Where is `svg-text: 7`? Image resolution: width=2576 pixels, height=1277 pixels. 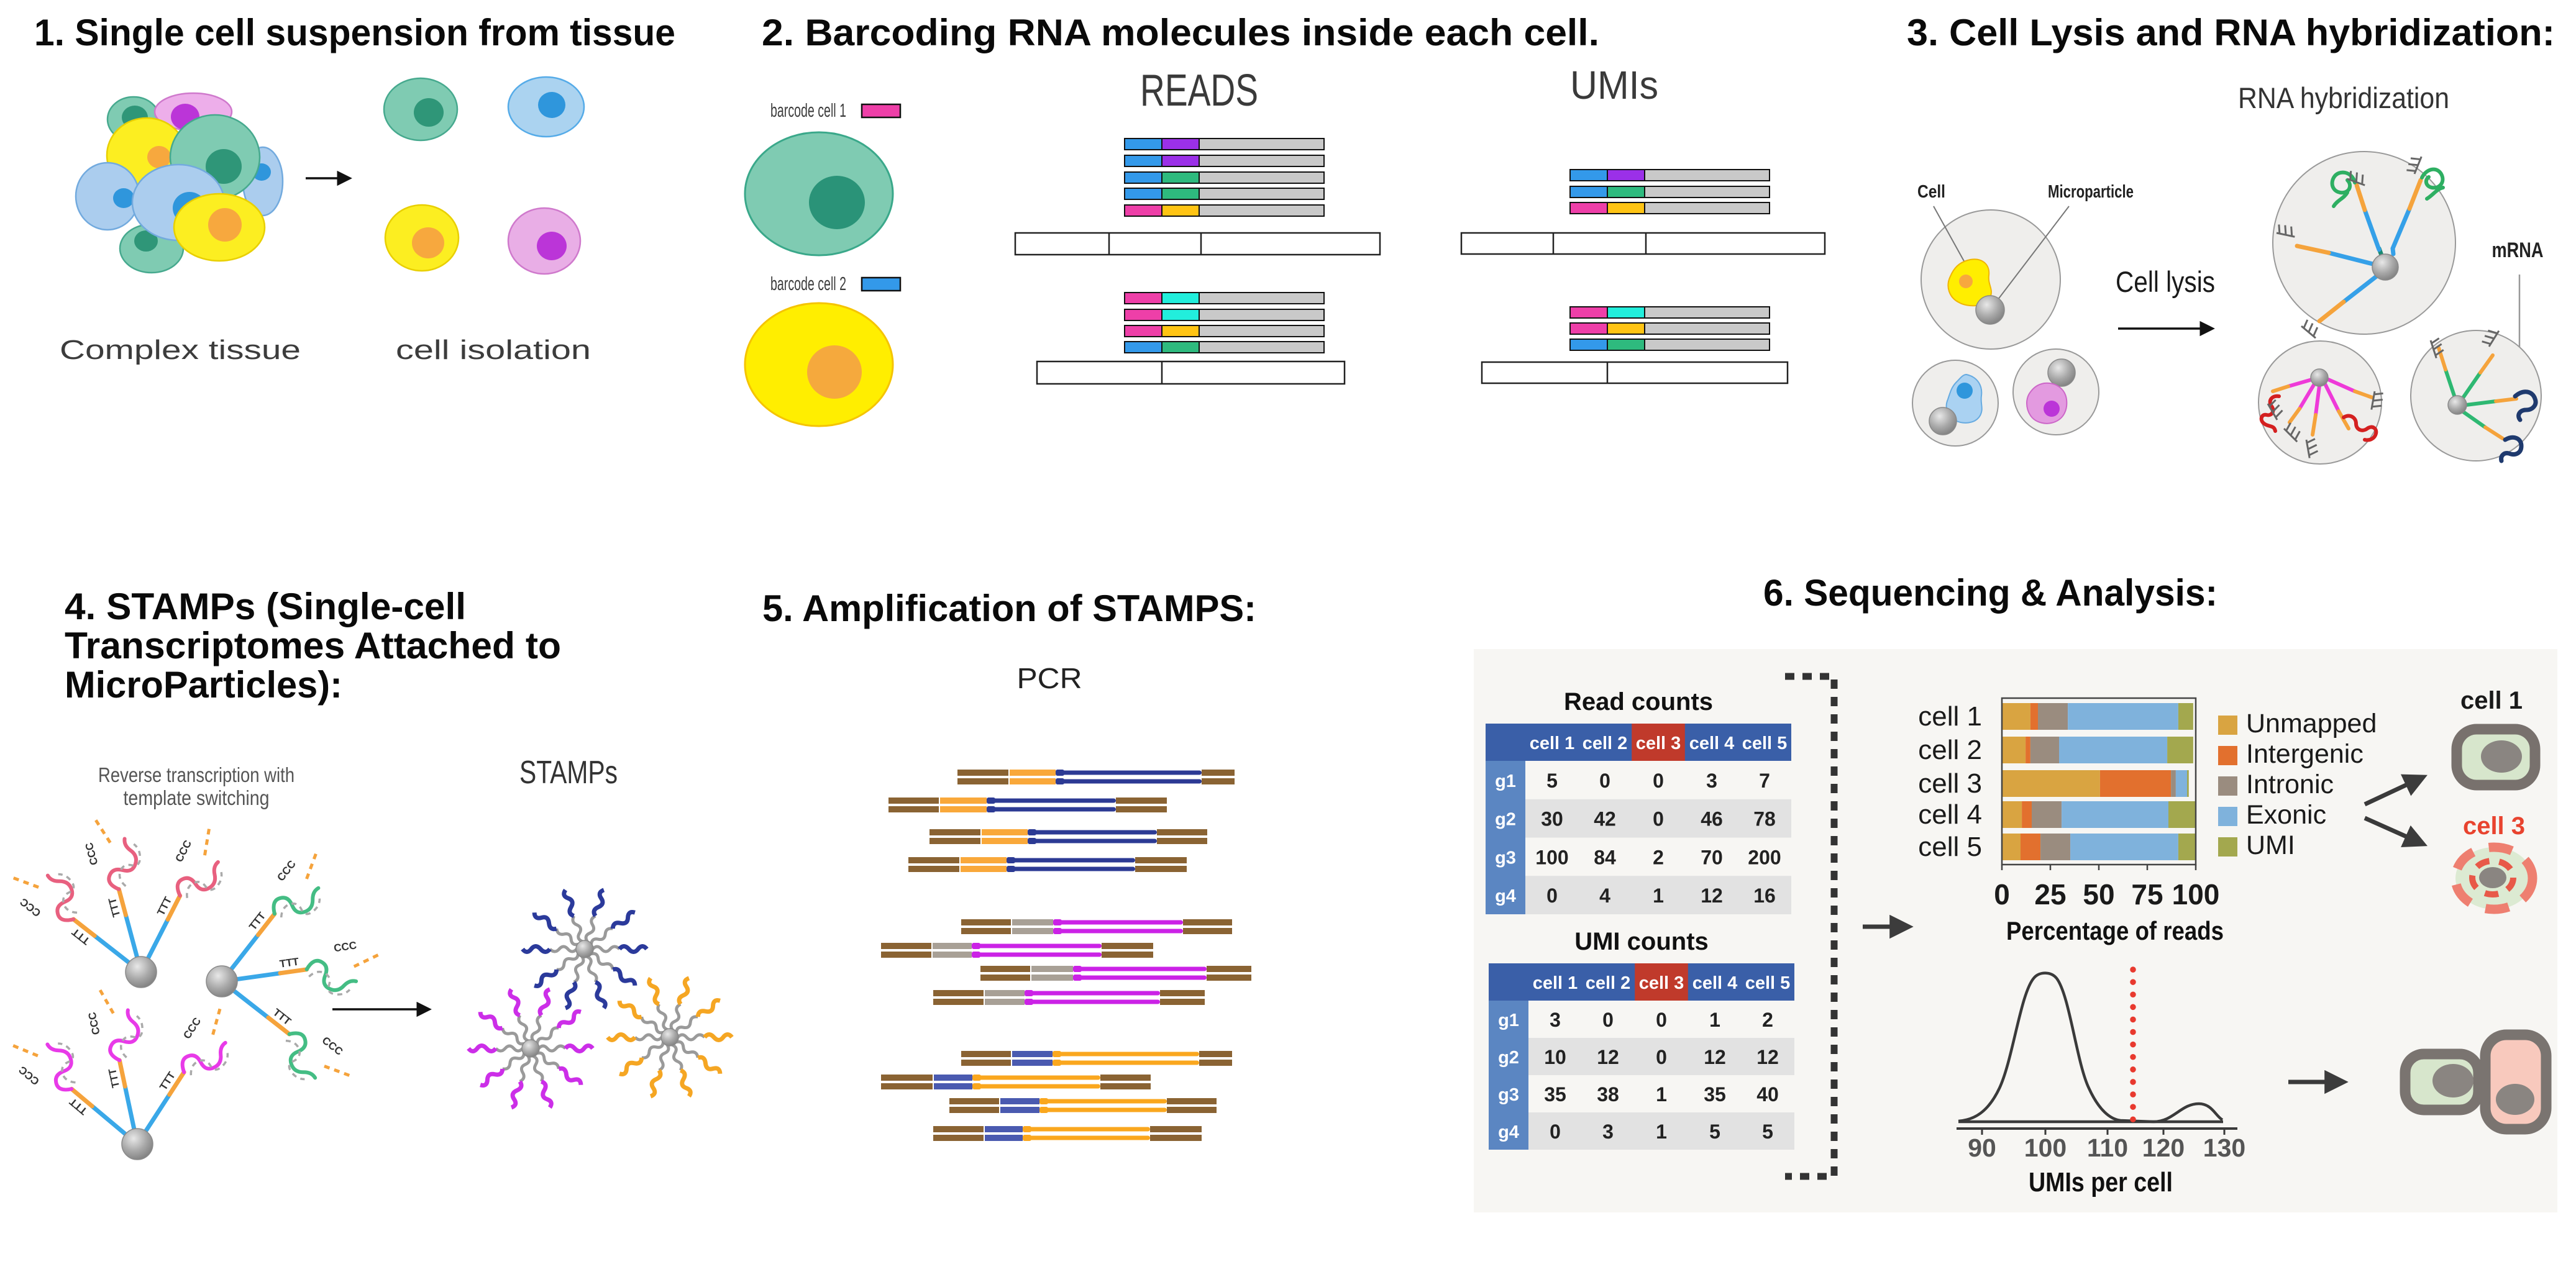 svg-text: 7 is located at coordinates (1764, 781).